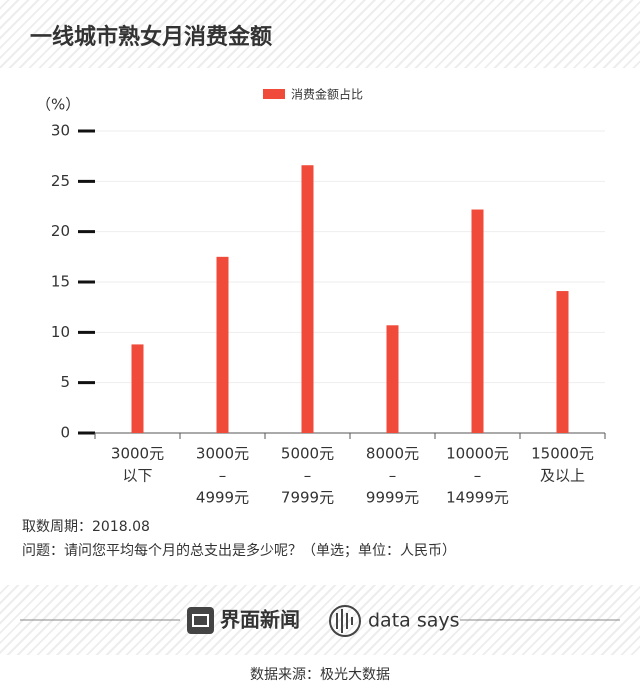 The width and height of the screenshot is (640, 699). I want to click on y-tick-label: 0, so click(65, 433).